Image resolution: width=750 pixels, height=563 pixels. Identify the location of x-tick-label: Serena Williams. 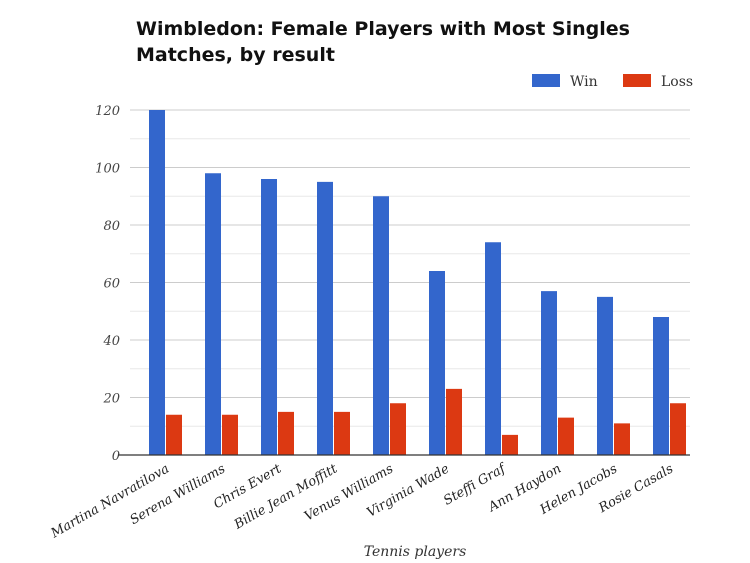
(178, 494).